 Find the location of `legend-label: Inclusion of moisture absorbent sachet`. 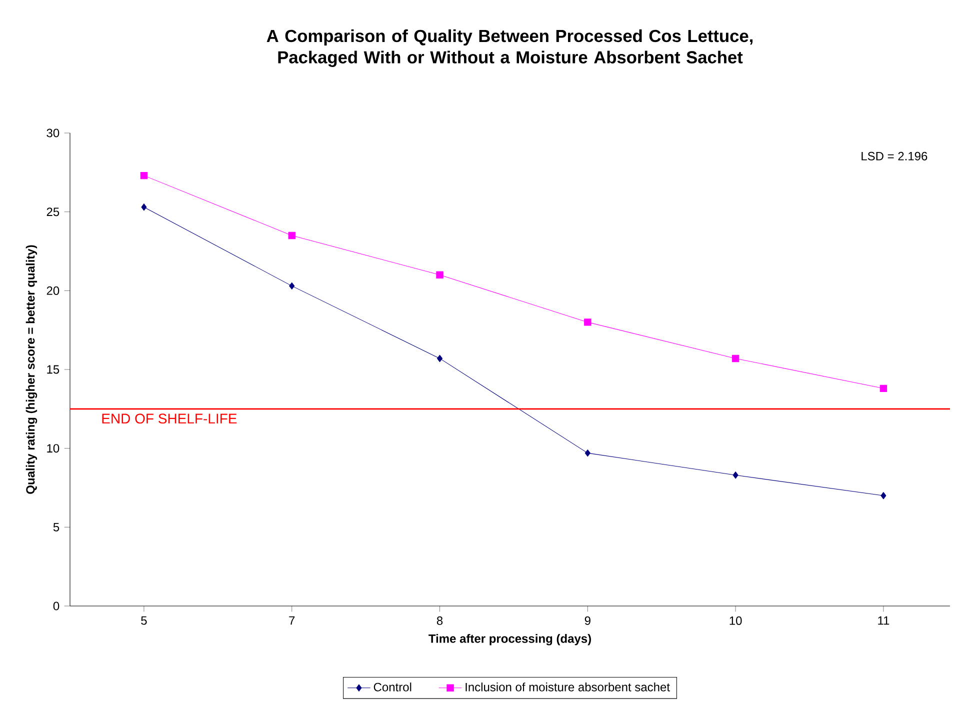

legend-label: Inclusion of moisture absorbent sachet is located at coordinates (568, 687).